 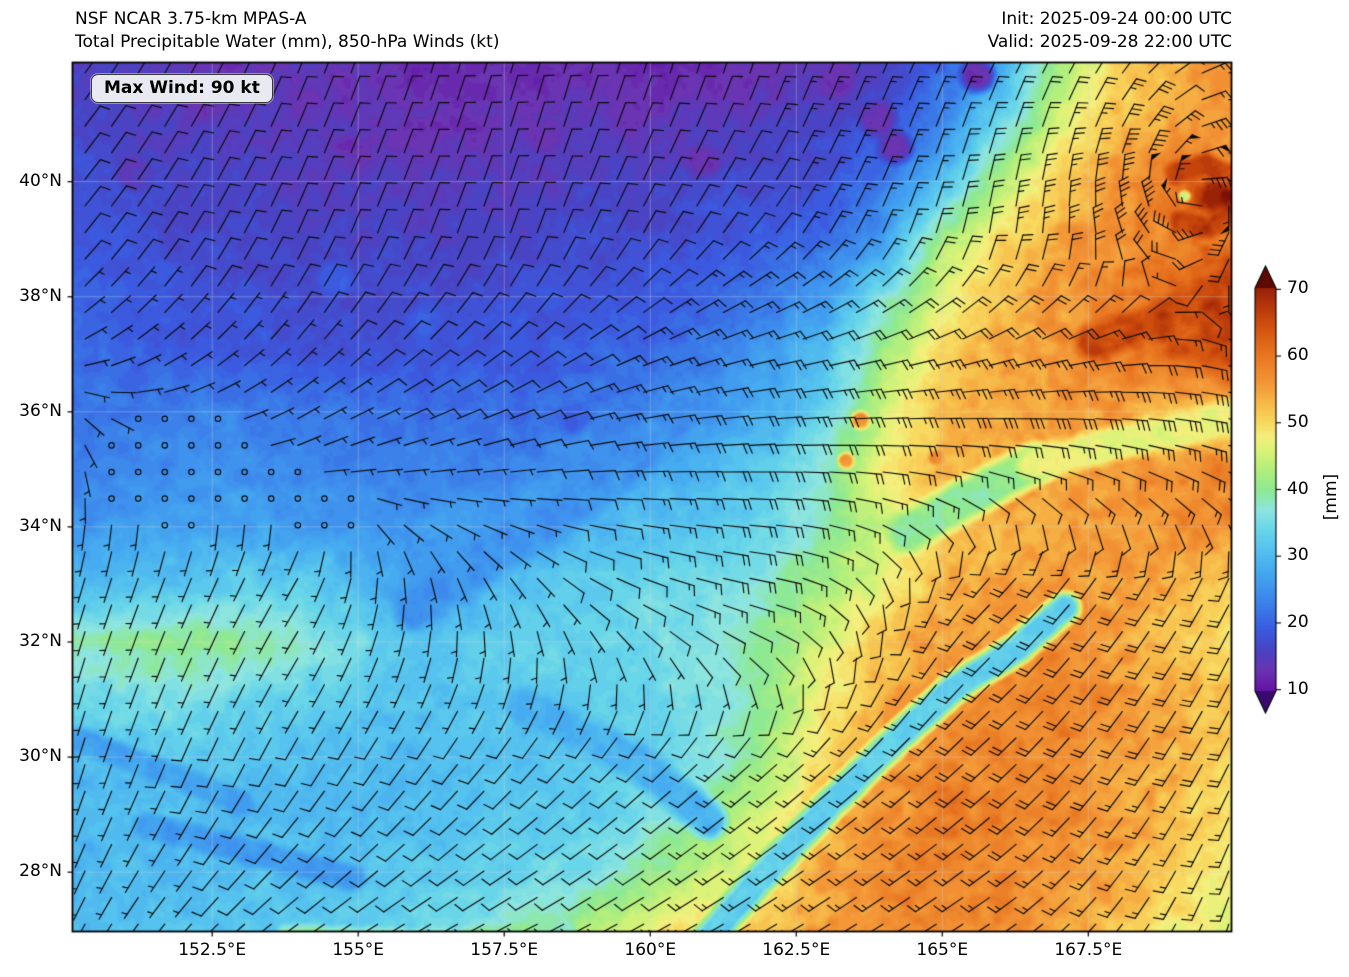 I want to click on colorbar-tick-label: 40, so click(x=1298, y=488).